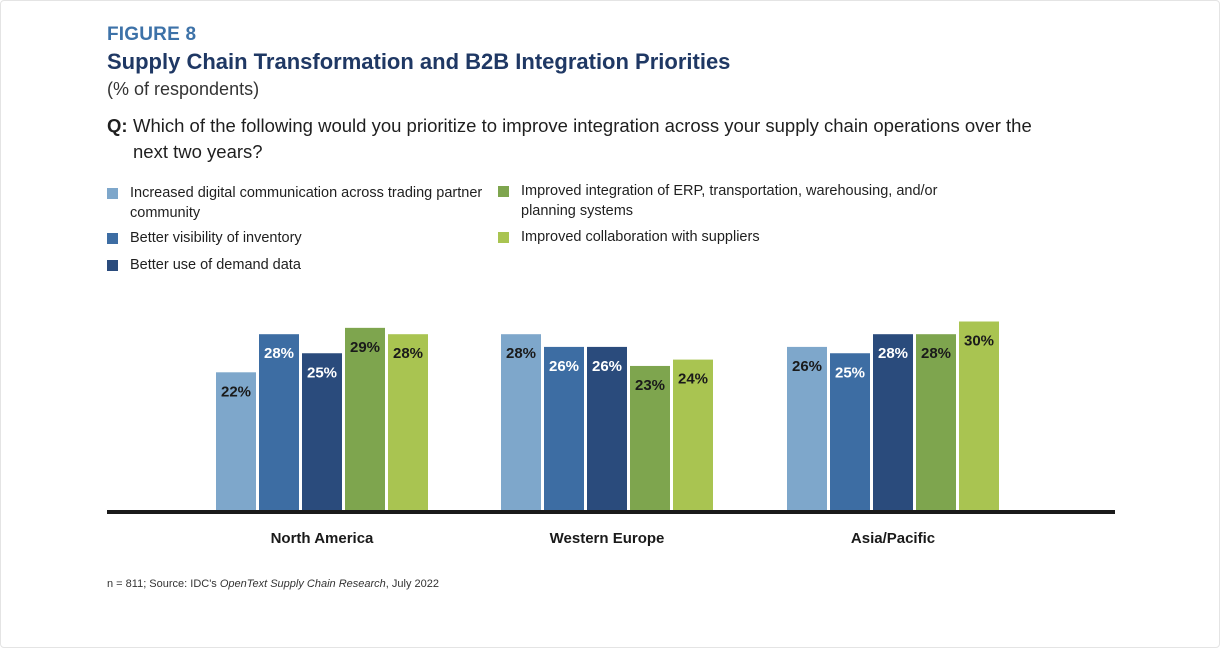 Image resolution: width=1222 pixels, height=650 pixels. Describe the element at coordinates (408, 353) in the screenshot. I see `value-label-north-america-series-5: 28%` at that location.